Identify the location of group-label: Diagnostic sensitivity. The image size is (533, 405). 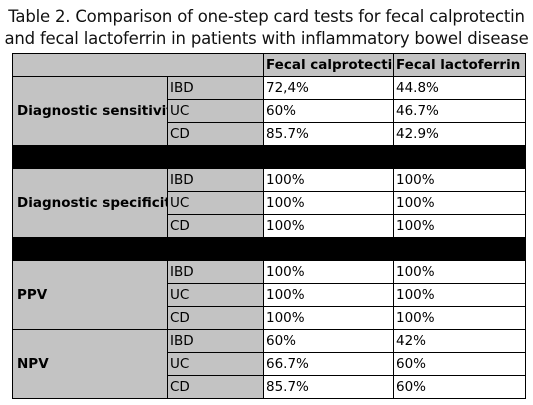
(90, 111).